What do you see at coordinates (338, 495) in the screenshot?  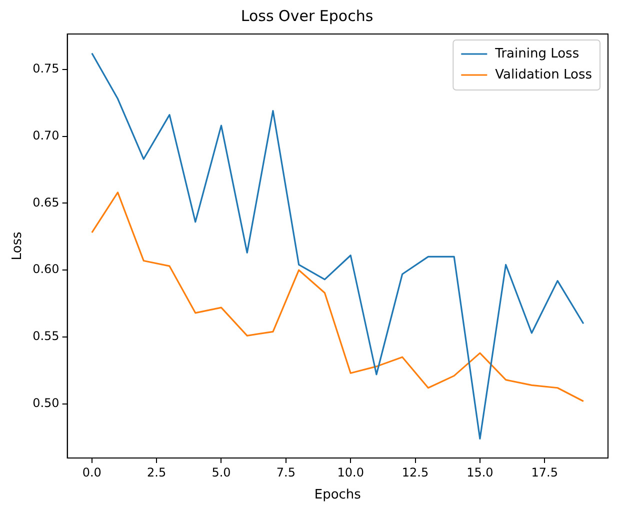 I see `x-axis-title: Epochs` at bounding box center [338, 495].